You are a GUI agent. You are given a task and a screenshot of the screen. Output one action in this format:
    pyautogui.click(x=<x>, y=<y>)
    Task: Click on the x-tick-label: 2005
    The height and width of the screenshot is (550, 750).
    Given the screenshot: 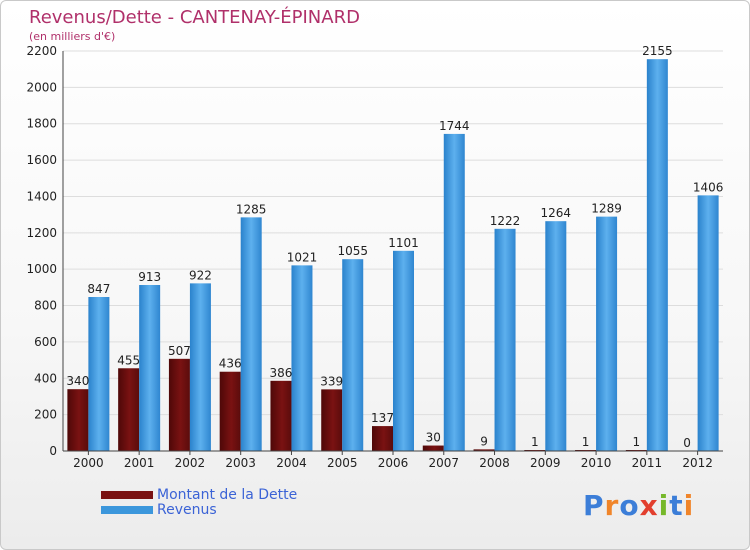 What is the action you would take?
    pyautogui.click(x=342, y=463)
    